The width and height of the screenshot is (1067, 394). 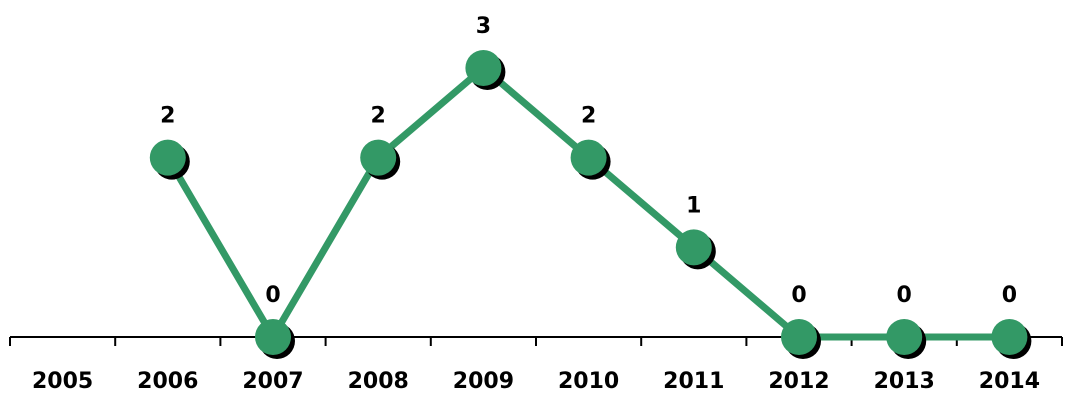 I want to click on data-point-2010, so click(x=590, y=159).